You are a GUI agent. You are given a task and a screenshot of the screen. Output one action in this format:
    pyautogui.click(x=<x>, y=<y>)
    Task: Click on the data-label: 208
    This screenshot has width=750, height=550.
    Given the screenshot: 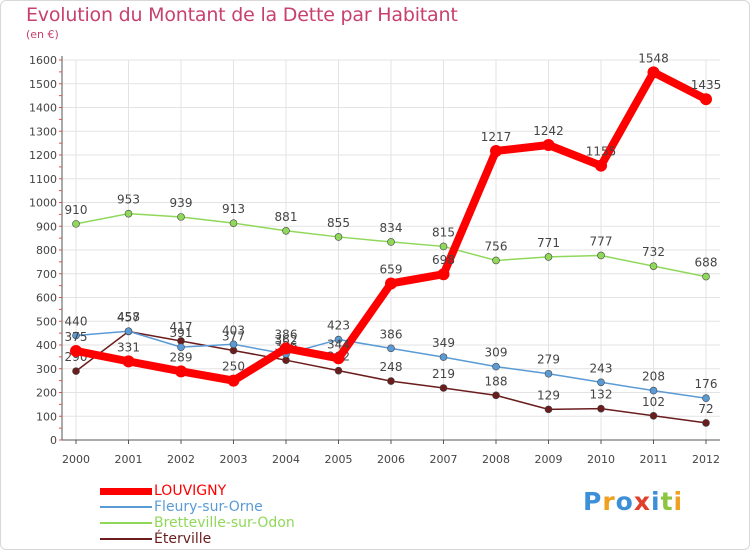 What is the action you would take?
    pyautogui.click(x=653, y=377)
    